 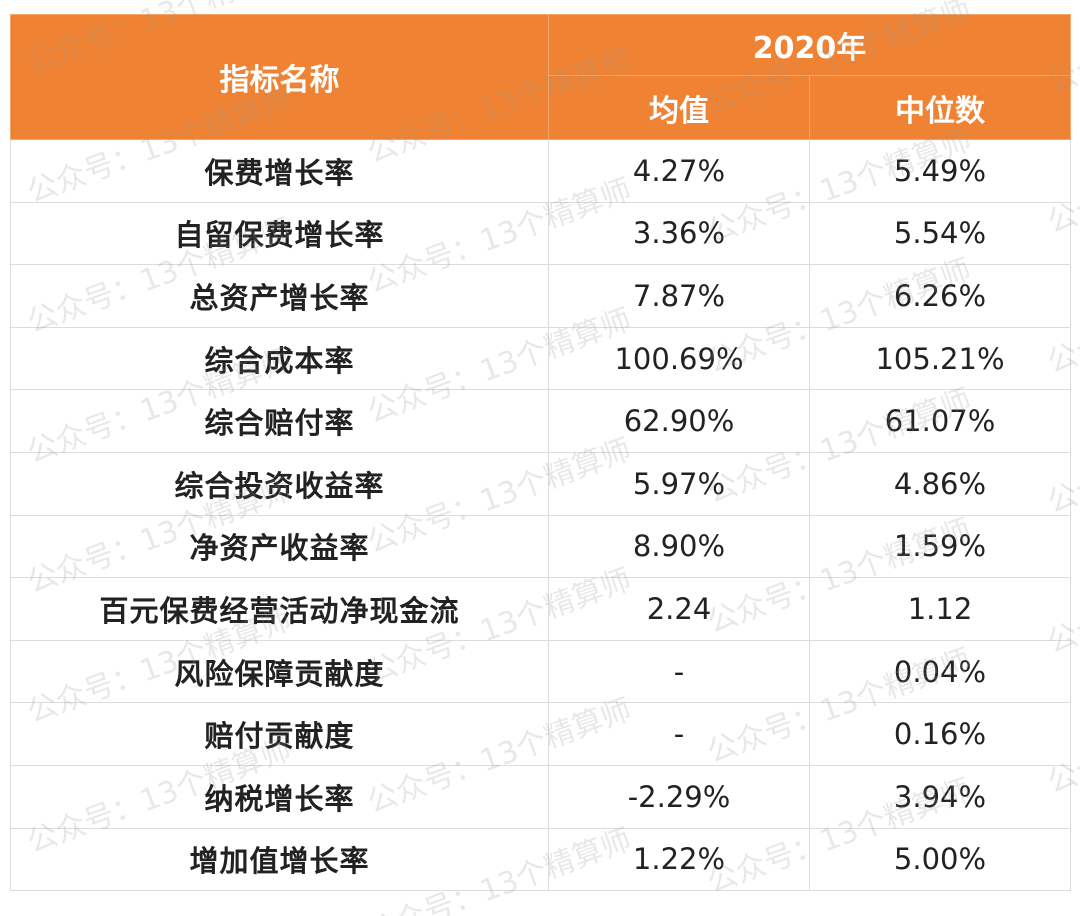 I want to click on mean-value-cell: 3.36%, so click(x=679, y=233).